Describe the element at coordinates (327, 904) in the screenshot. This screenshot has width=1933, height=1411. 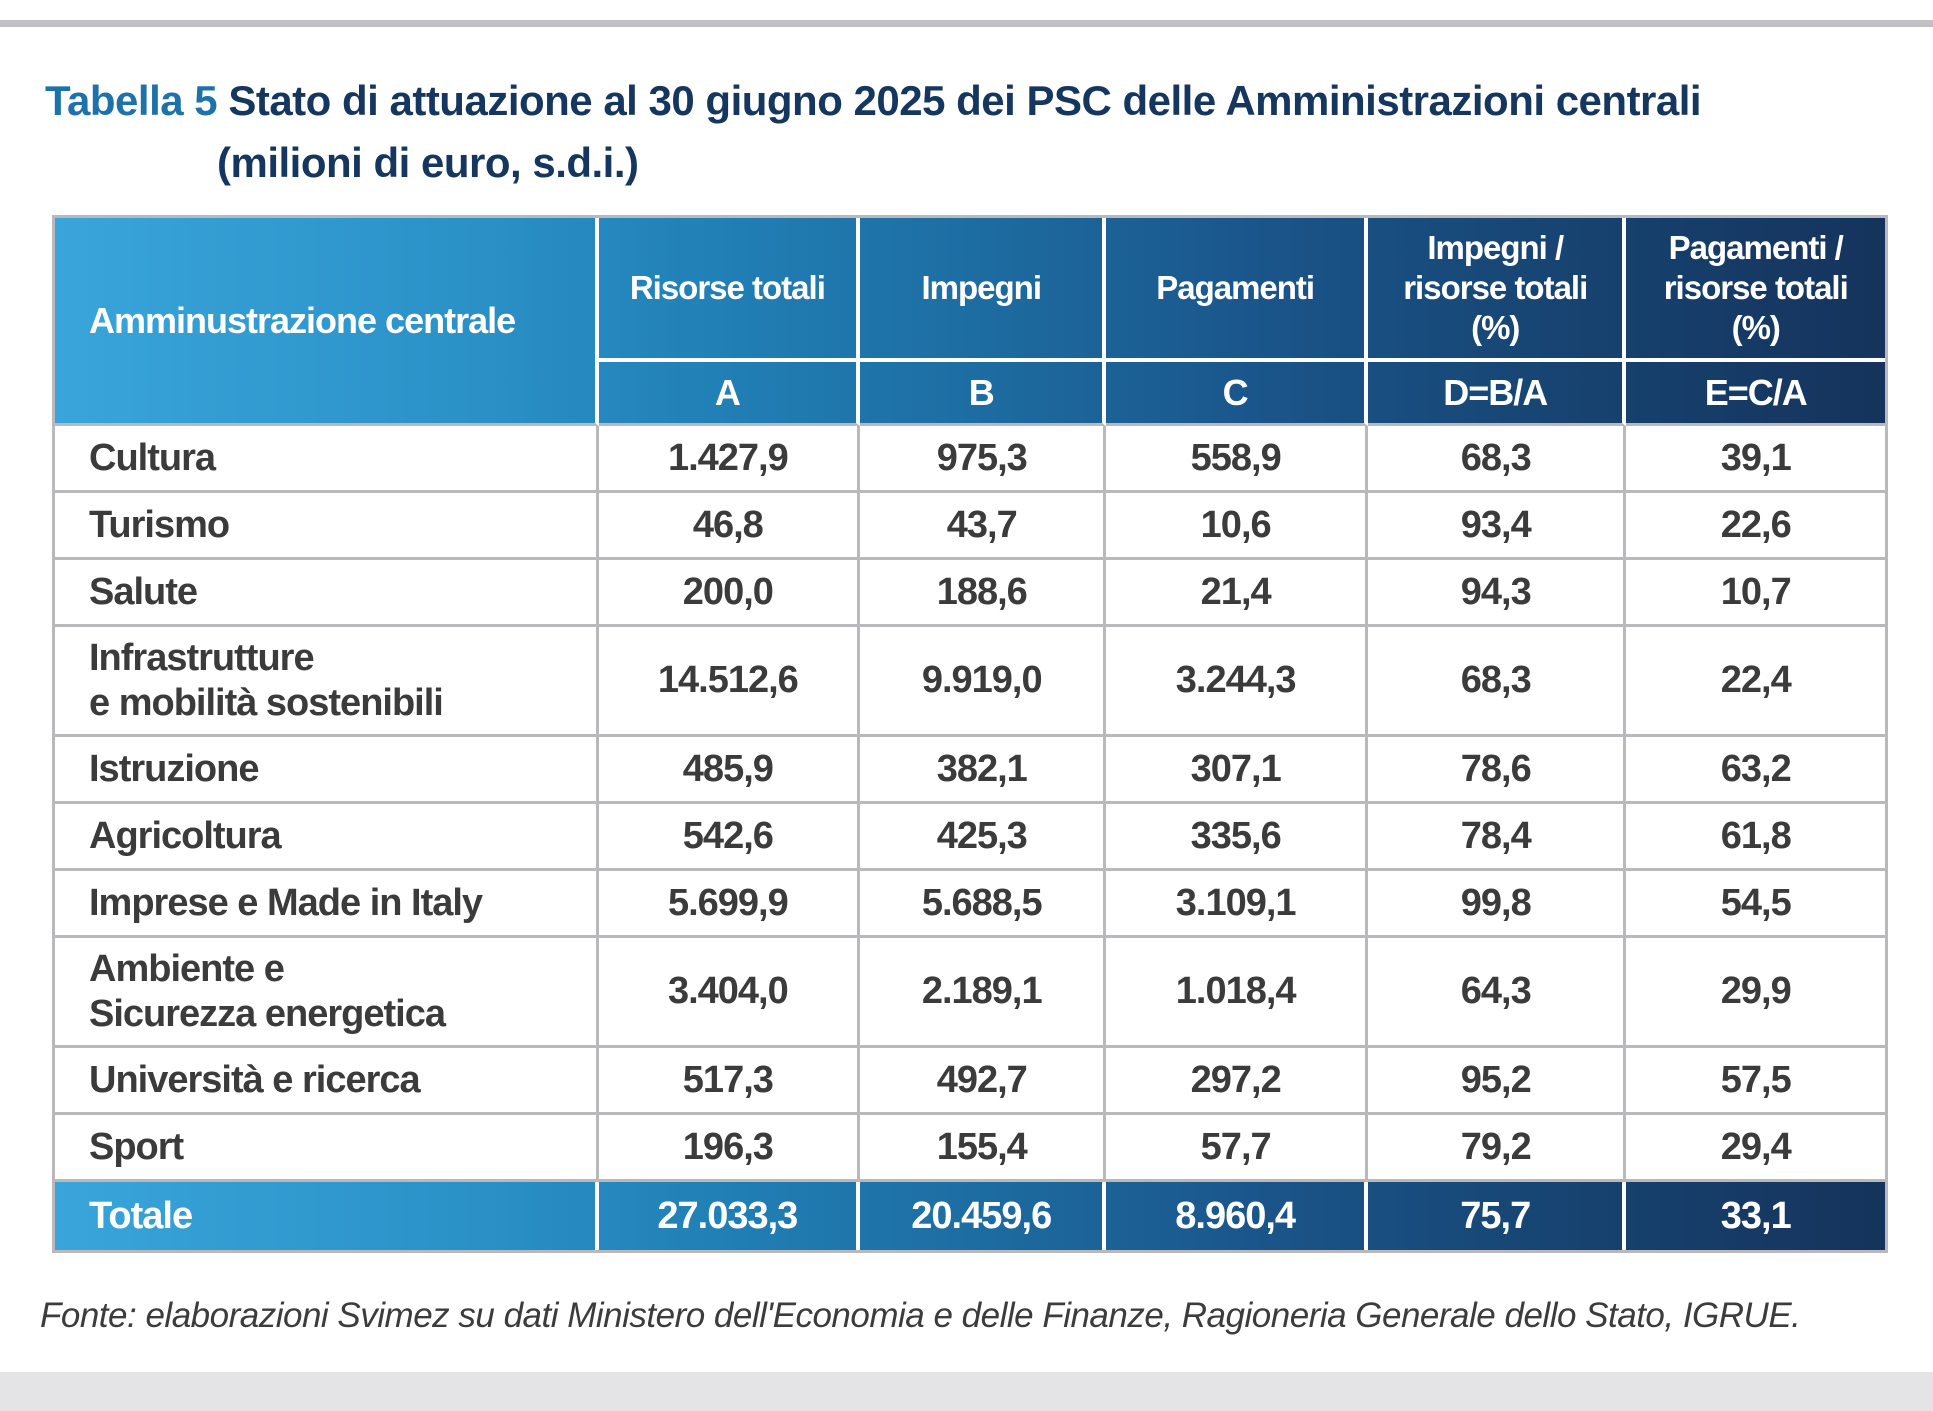
I see `row-label: Imprese e Made in Italy` at that location.